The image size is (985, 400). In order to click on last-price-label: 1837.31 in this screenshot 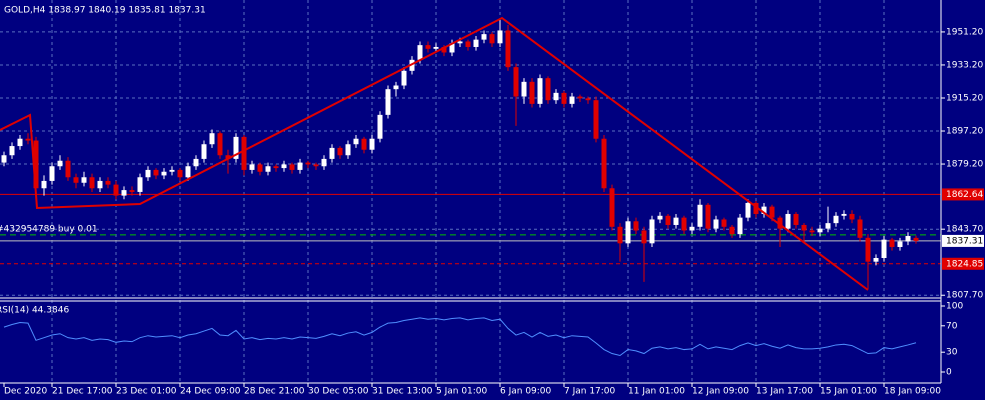, I will do `click(964, 241)`.